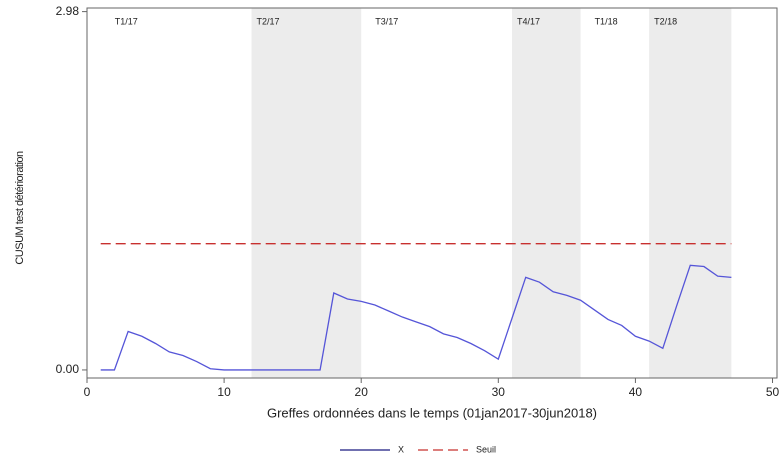 The width and height of the screenshot is (780, 458). What do you see at coordinates (606, 21) in the screenshot?
I see `period-label: T1/18` at bounding box center [606, 21].